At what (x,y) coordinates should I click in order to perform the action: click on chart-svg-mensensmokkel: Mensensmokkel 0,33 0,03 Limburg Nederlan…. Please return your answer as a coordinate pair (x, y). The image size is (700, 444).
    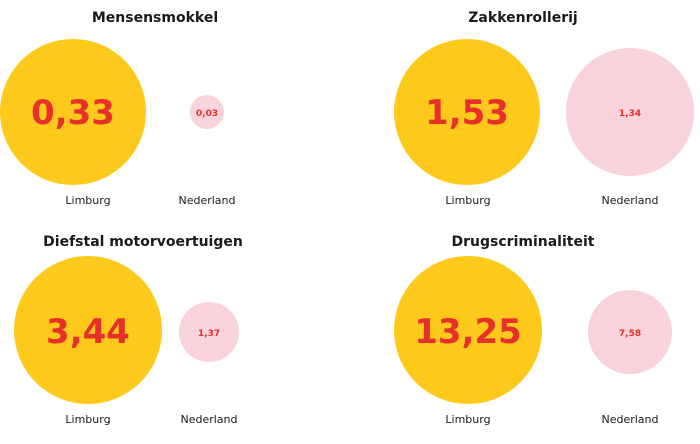
    Looking at the image, I should click on (118, 108).